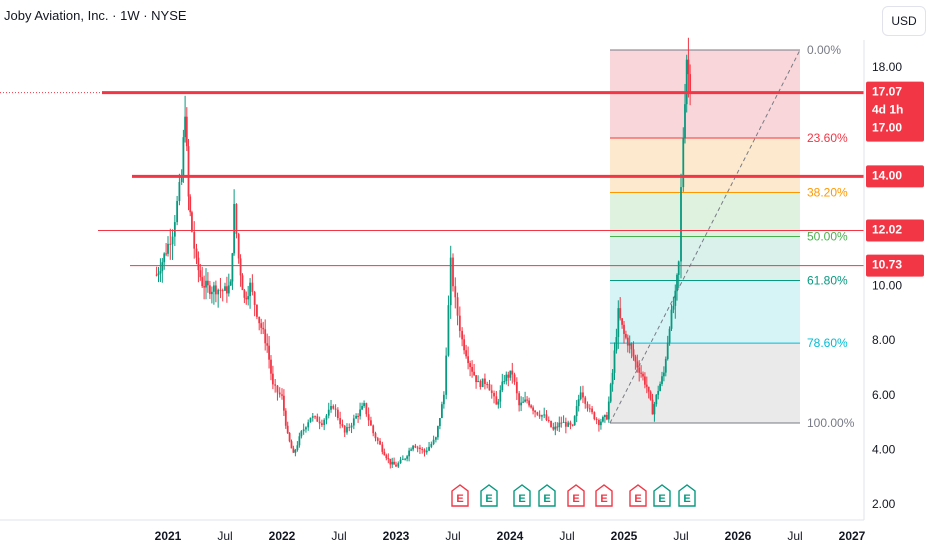 This screenshot has width=932, height=550. What do you see at coordinates (396, 536) in the screenshot?
I see `time-tick-label: 2023` at bounding box center [396, 536].